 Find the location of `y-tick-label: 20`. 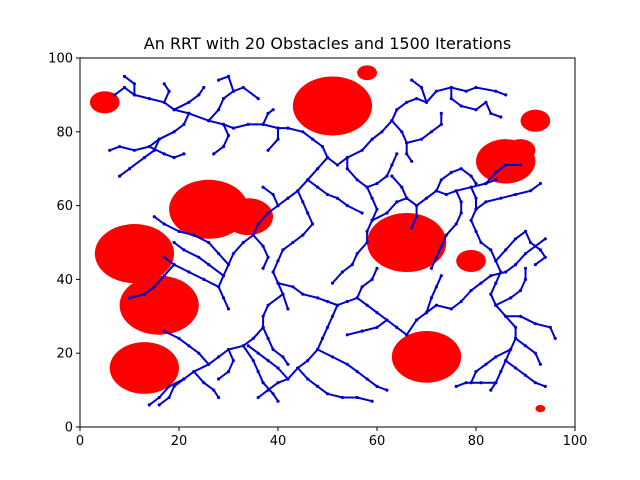

y-tick-label: 20 is located at coordinates (64, 354).